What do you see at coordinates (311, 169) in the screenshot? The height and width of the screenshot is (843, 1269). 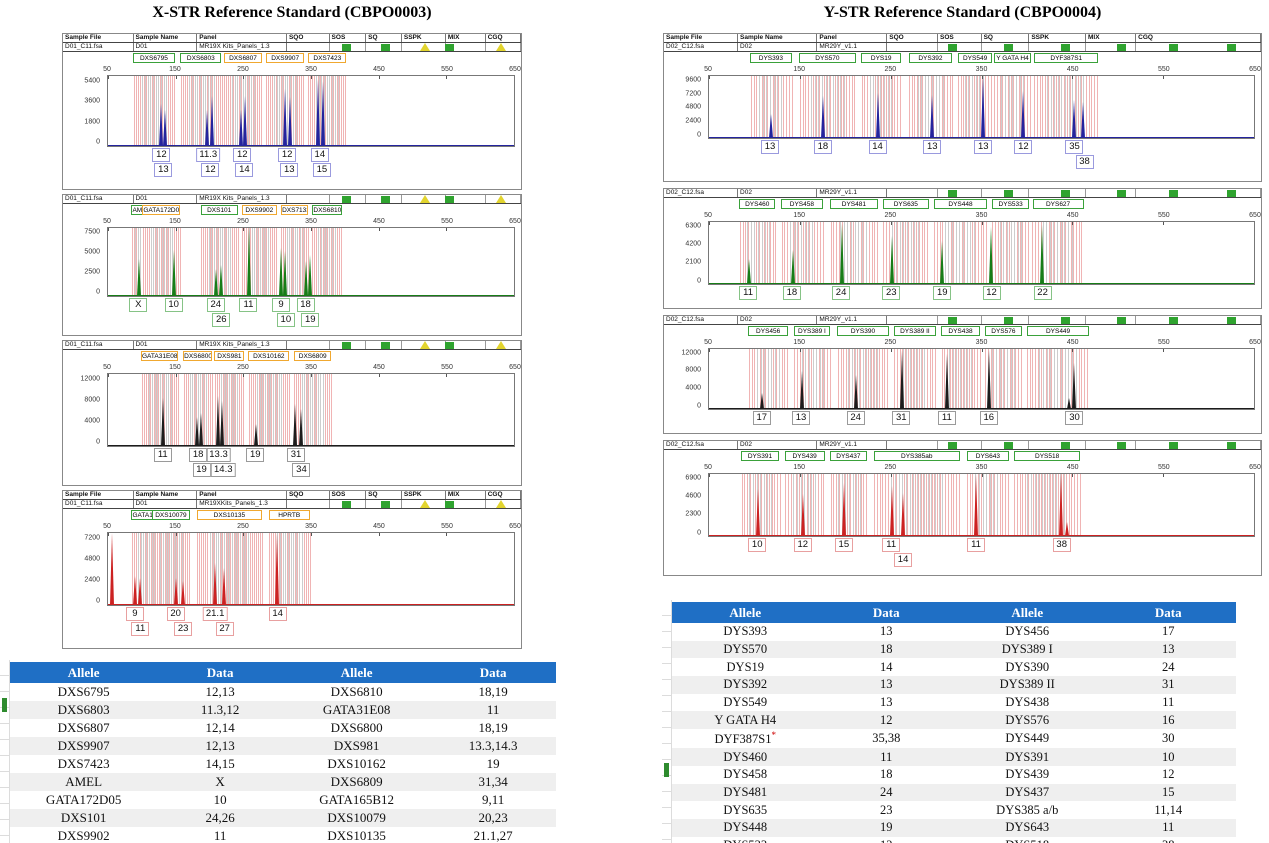 I see `allele-row-2: 13 12 14 13 15` at bounding box center [311, 169].